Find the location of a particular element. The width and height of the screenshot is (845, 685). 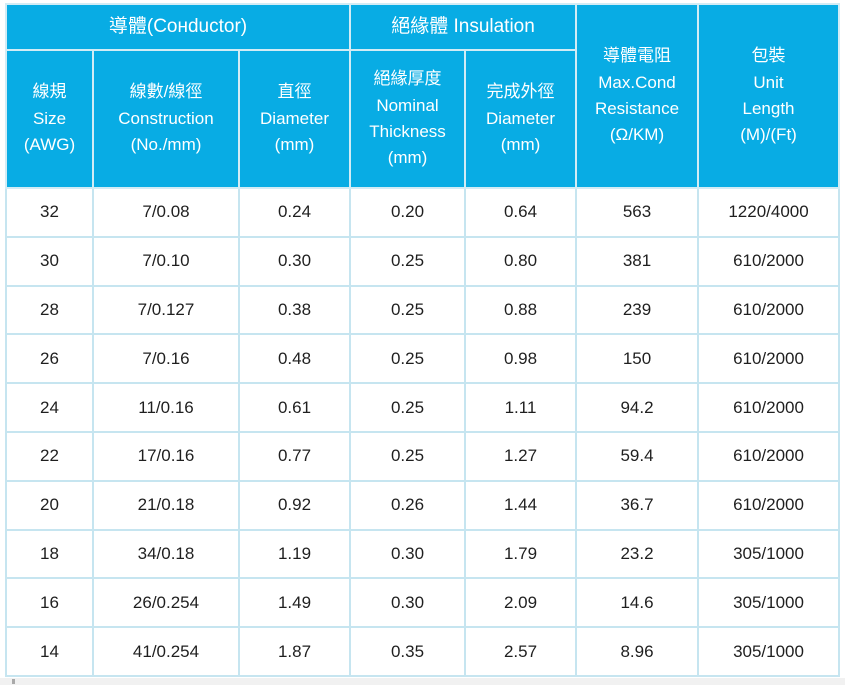

table-row: 14 41/0.254 1.87 0.35 2.57 8.96 305/1000 is located at coordinates (423, 651).